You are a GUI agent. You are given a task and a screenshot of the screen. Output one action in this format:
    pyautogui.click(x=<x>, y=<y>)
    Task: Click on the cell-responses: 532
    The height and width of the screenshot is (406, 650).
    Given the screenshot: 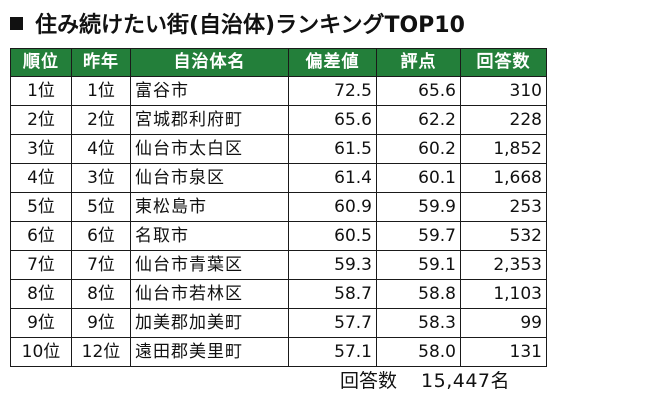 What is the action you would take?
    pyautogui.click(x=503, y=236)
    